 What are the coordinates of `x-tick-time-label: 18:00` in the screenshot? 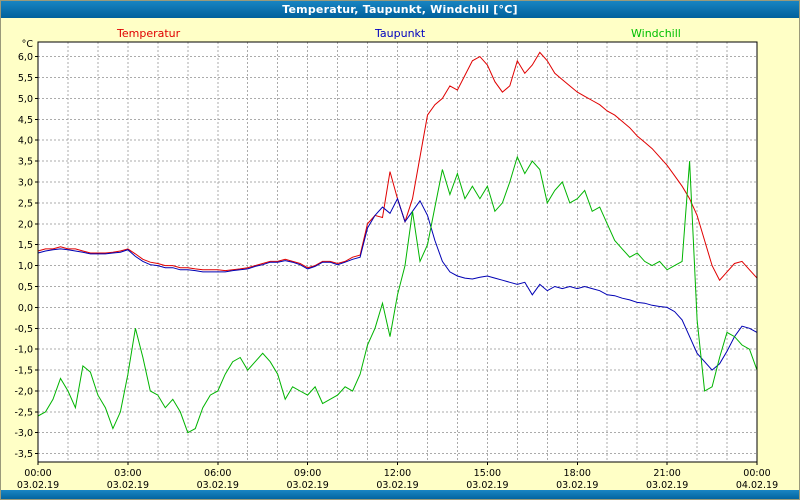 It's located at (577, 473).